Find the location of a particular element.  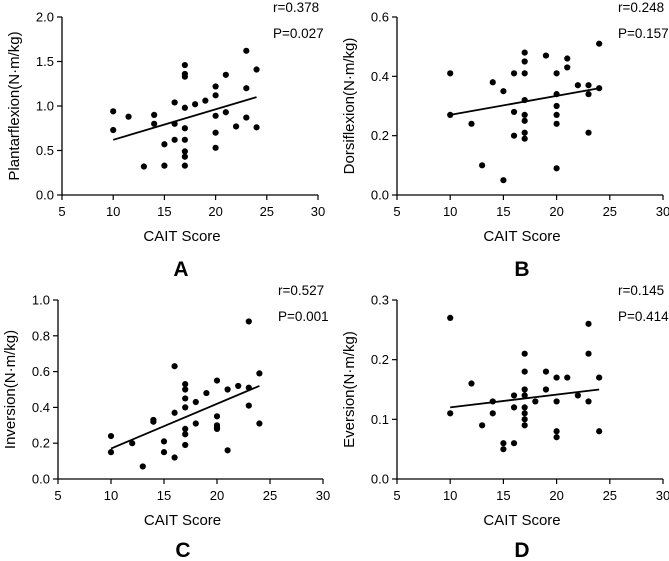

y-tick-label: 0.8 is located at coordinates (41, 335).